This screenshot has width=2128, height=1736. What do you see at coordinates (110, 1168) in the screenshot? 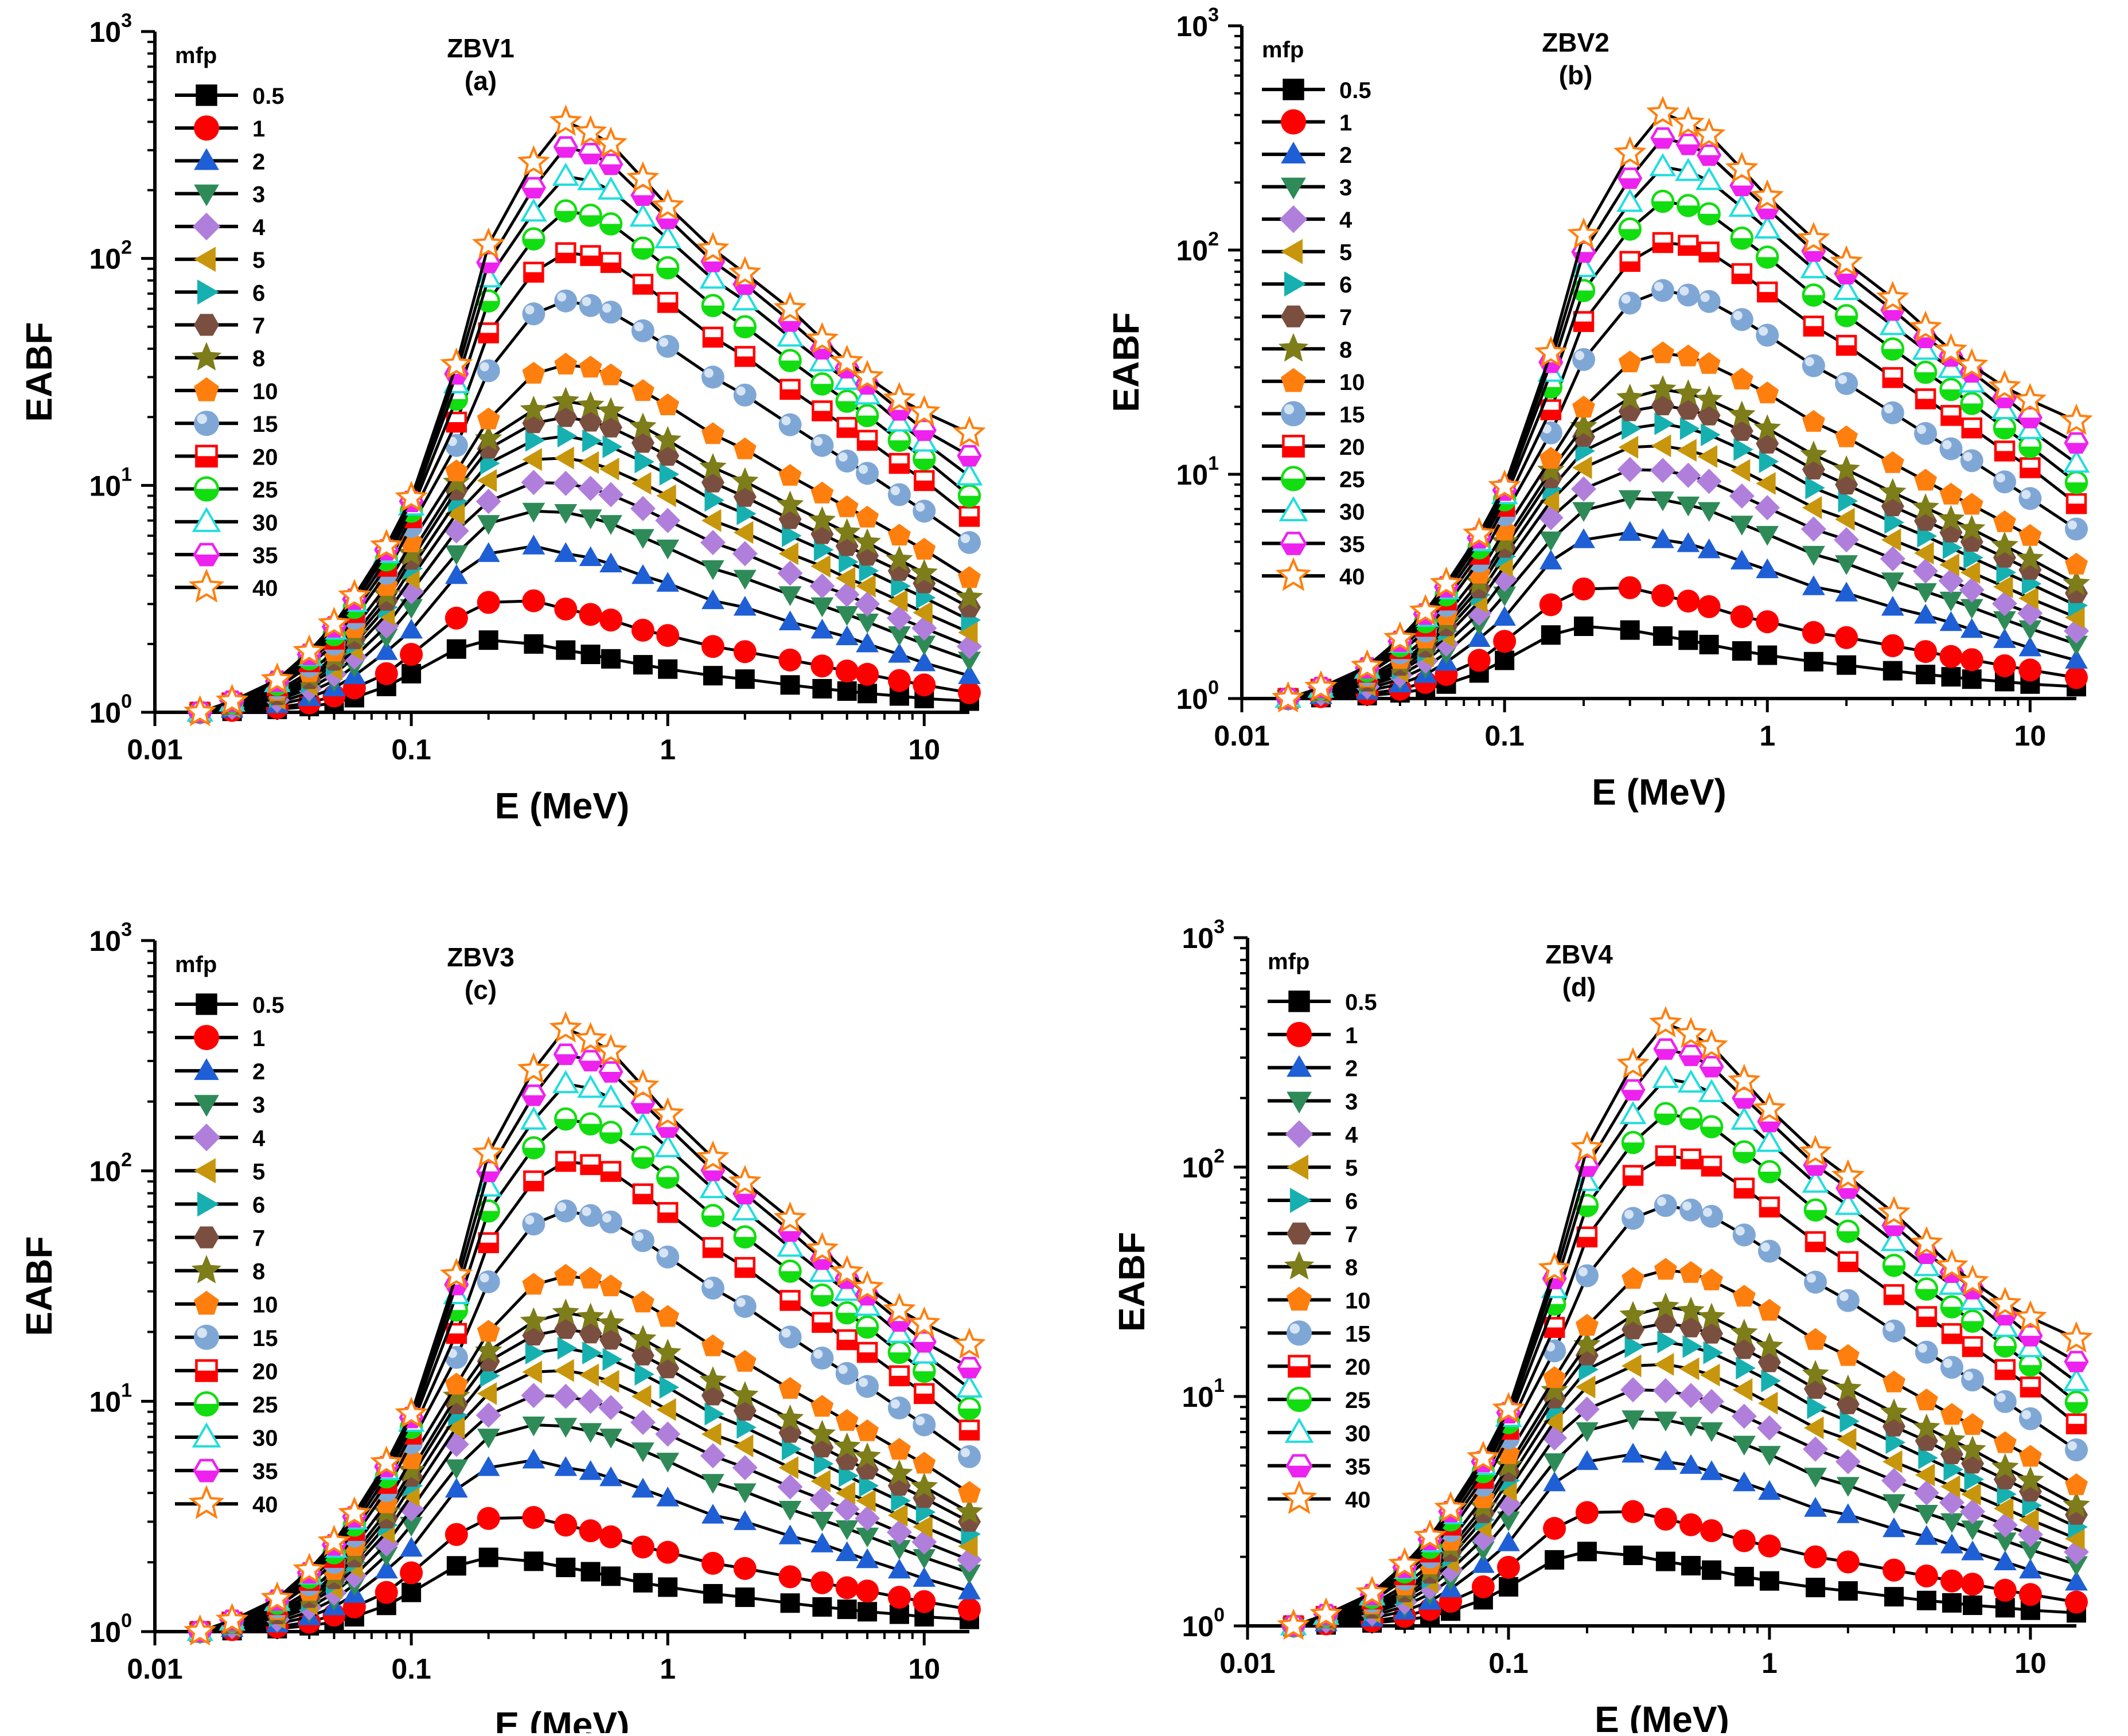
I see `y-tick-label: 10²` at bounding box center [110, 1168].